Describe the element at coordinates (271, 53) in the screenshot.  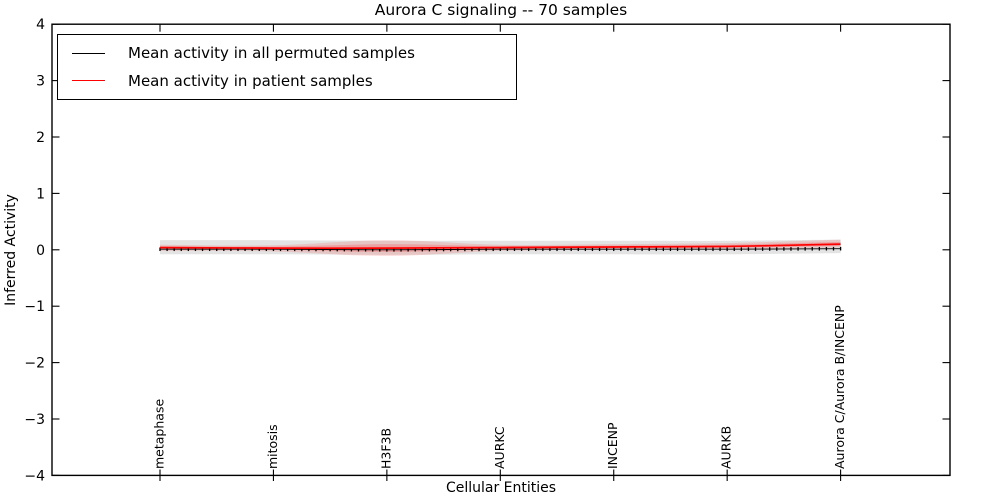
I see `legend-label: Mean activity in all permuted samples` at that location.